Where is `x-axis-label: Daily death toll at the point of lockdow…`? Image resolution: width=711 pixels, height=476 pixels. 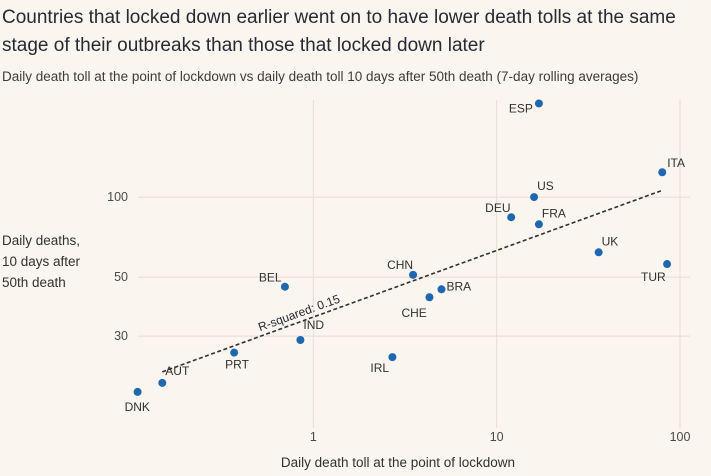 x-axis-label: Daily death toll at the point of lockdow… is located at coordinates (398, 462).